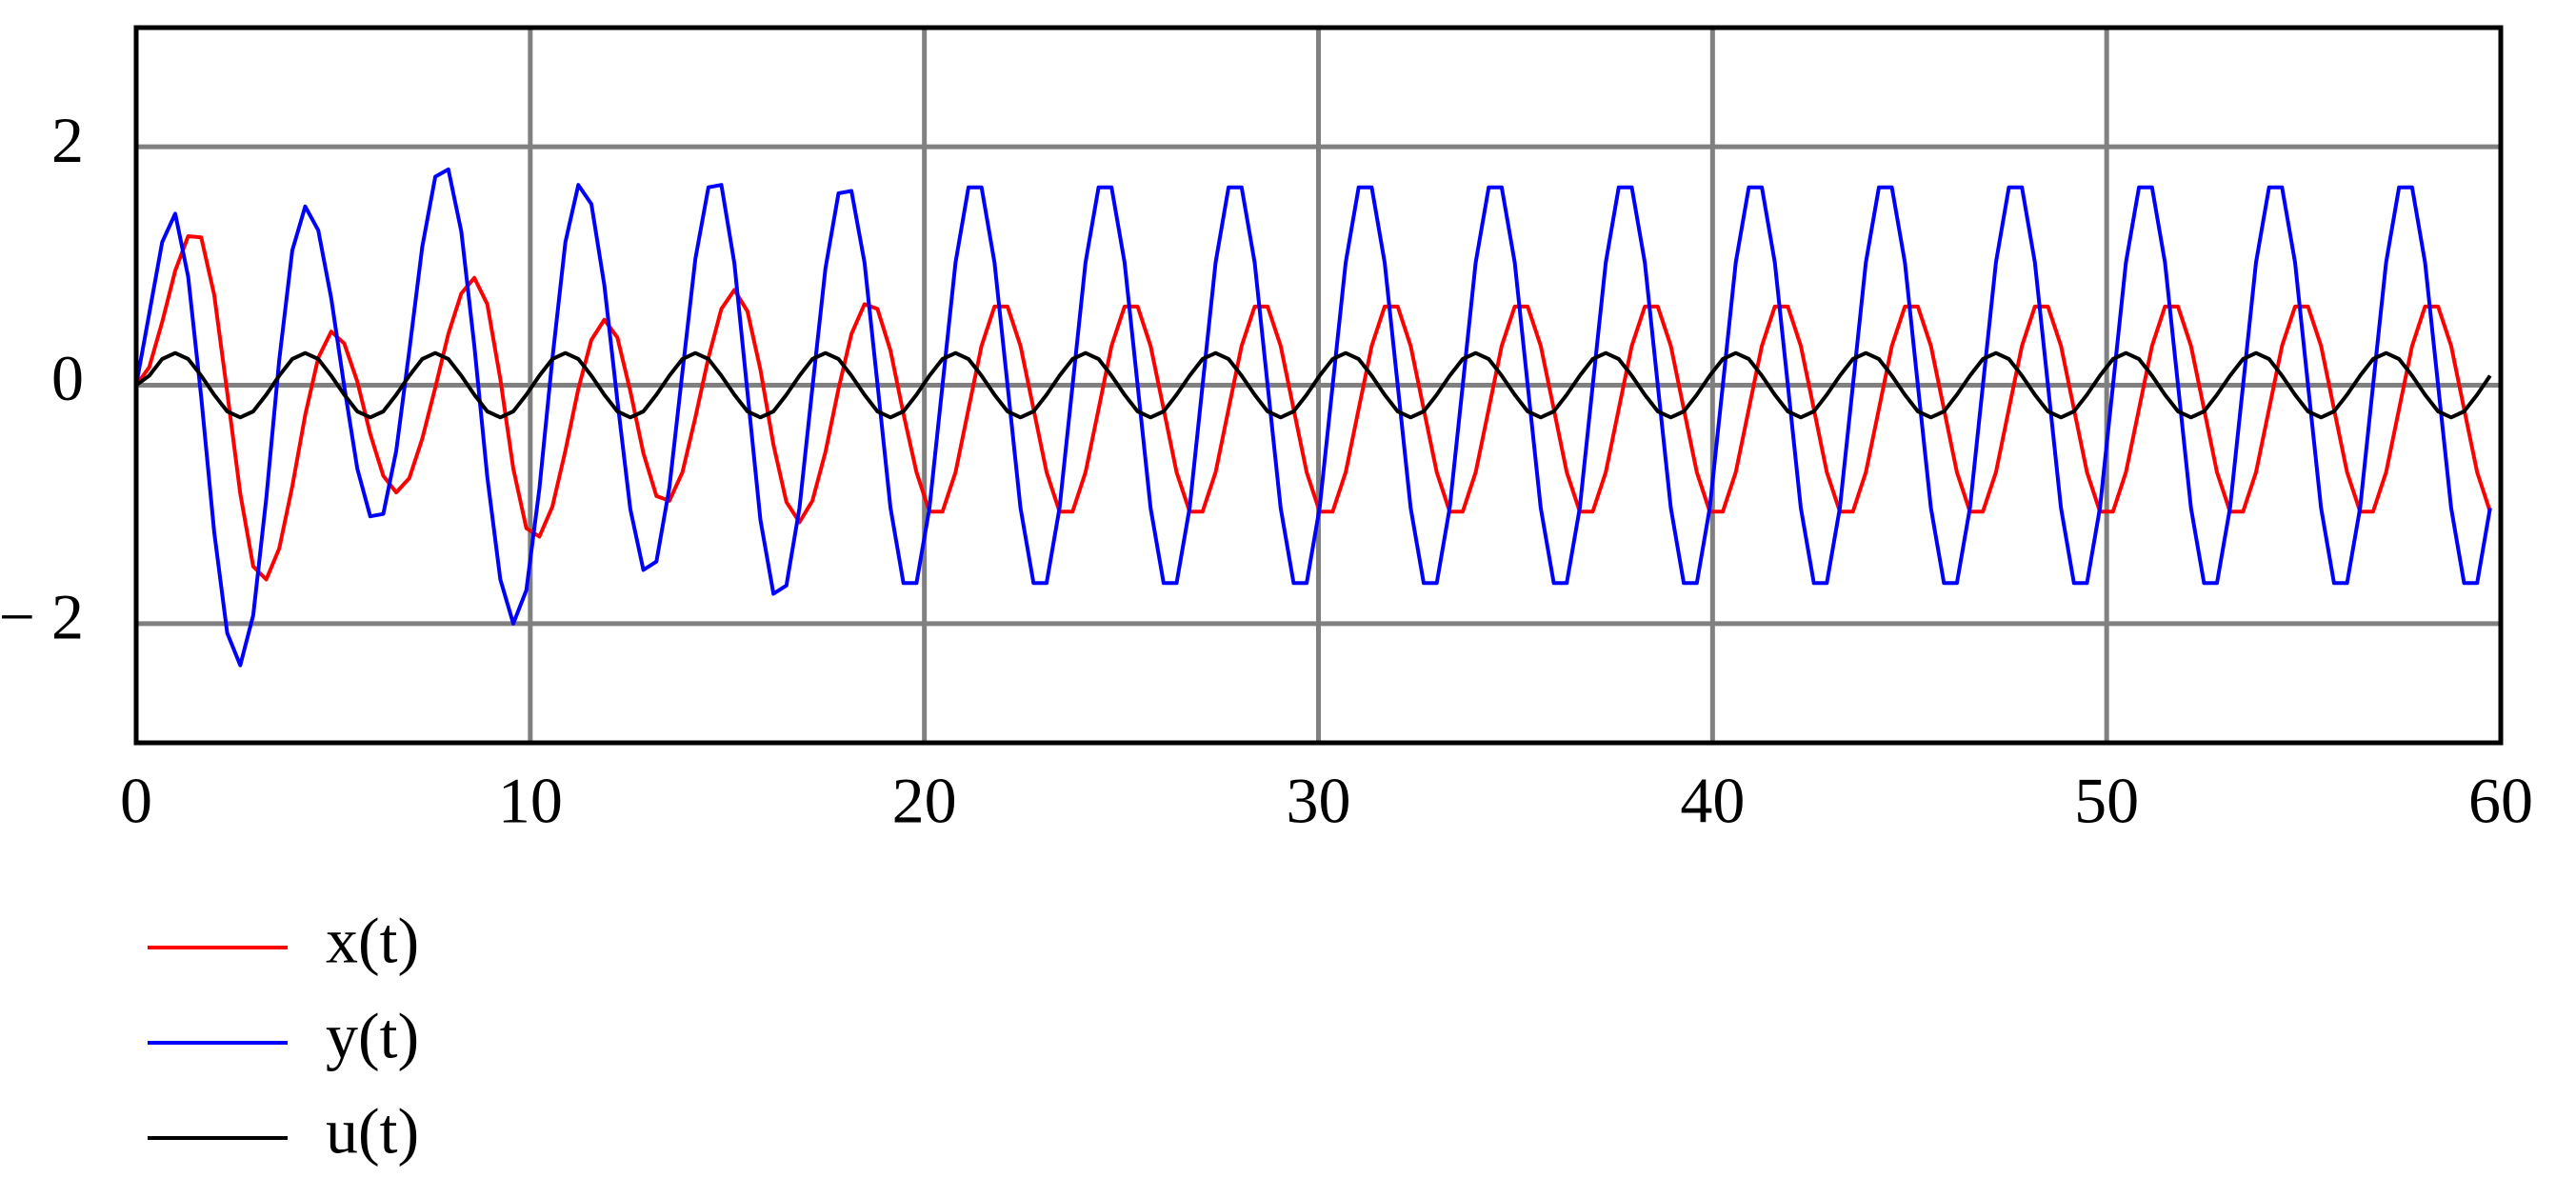 This screenshot has width=2576, height=1198. Describe the element at coordinates (2500, 801) in the screenshot. I see `x-tick-label: 60` at that location.